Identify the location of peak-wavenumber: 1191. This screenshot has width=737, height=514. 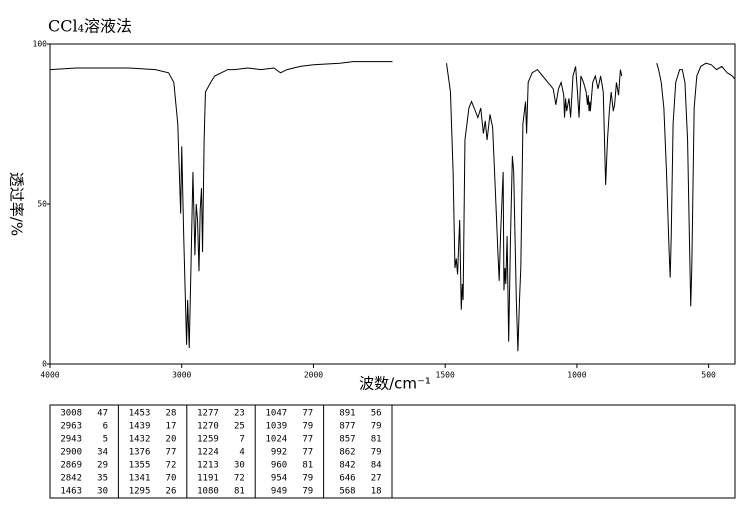
(208, 479).